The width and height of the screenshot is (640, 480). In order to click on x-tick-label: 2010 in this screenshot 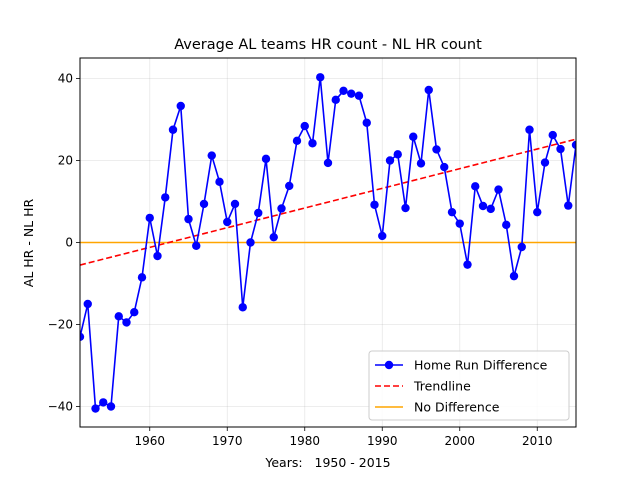, I will do `click(537, 441)`.